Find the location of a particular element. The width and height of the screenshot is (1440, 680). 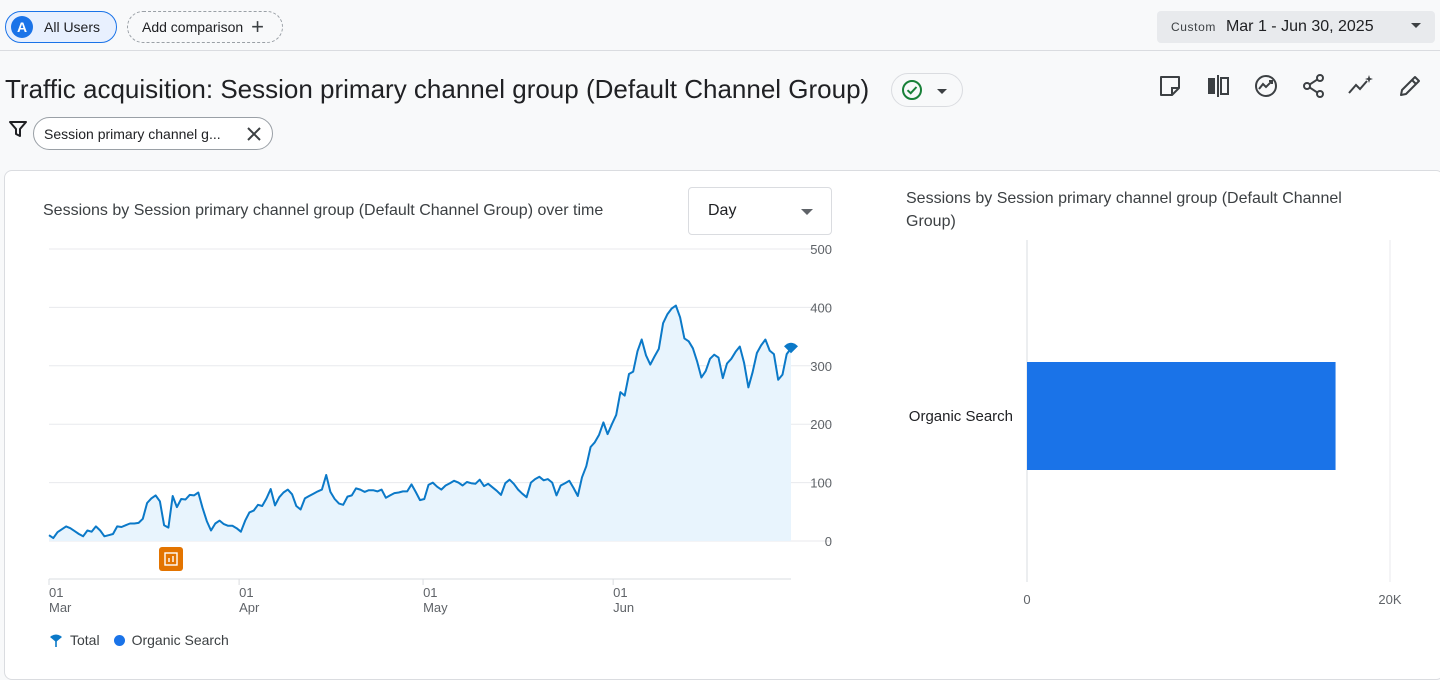

legend-organic-label: Organic Search is located at coordinates (180, 640).